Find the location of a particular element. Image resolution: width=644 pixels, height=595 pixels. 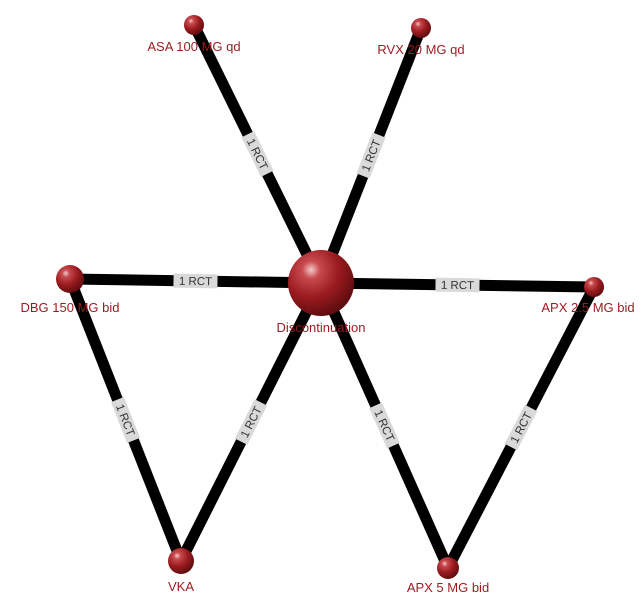

node-apx25: APX 2.5 MG bid is located at coordinates (588, 296).